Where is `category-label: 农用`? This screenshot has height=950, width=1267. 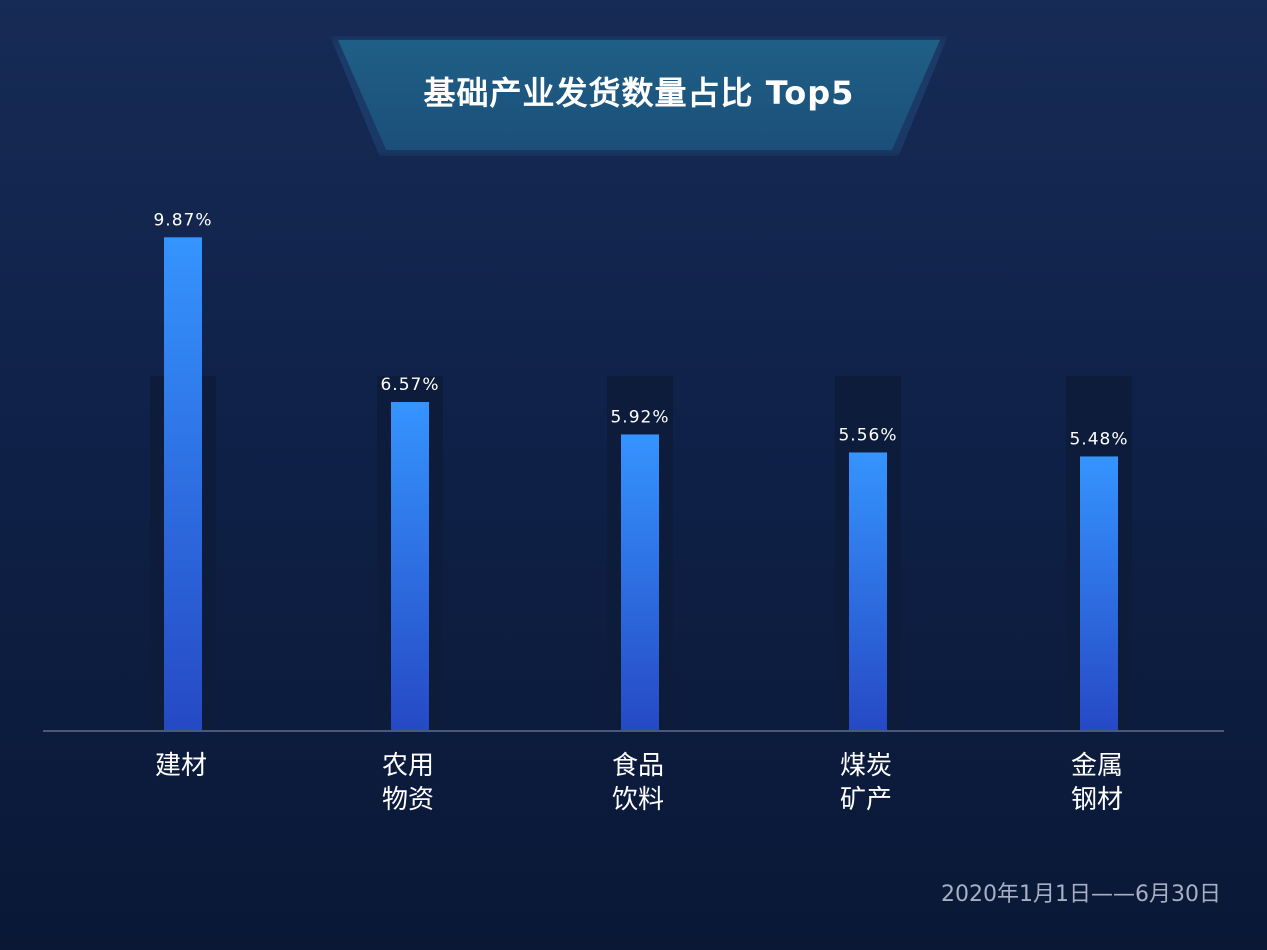 category-label: 农用 is located at coordinates (408, 766).